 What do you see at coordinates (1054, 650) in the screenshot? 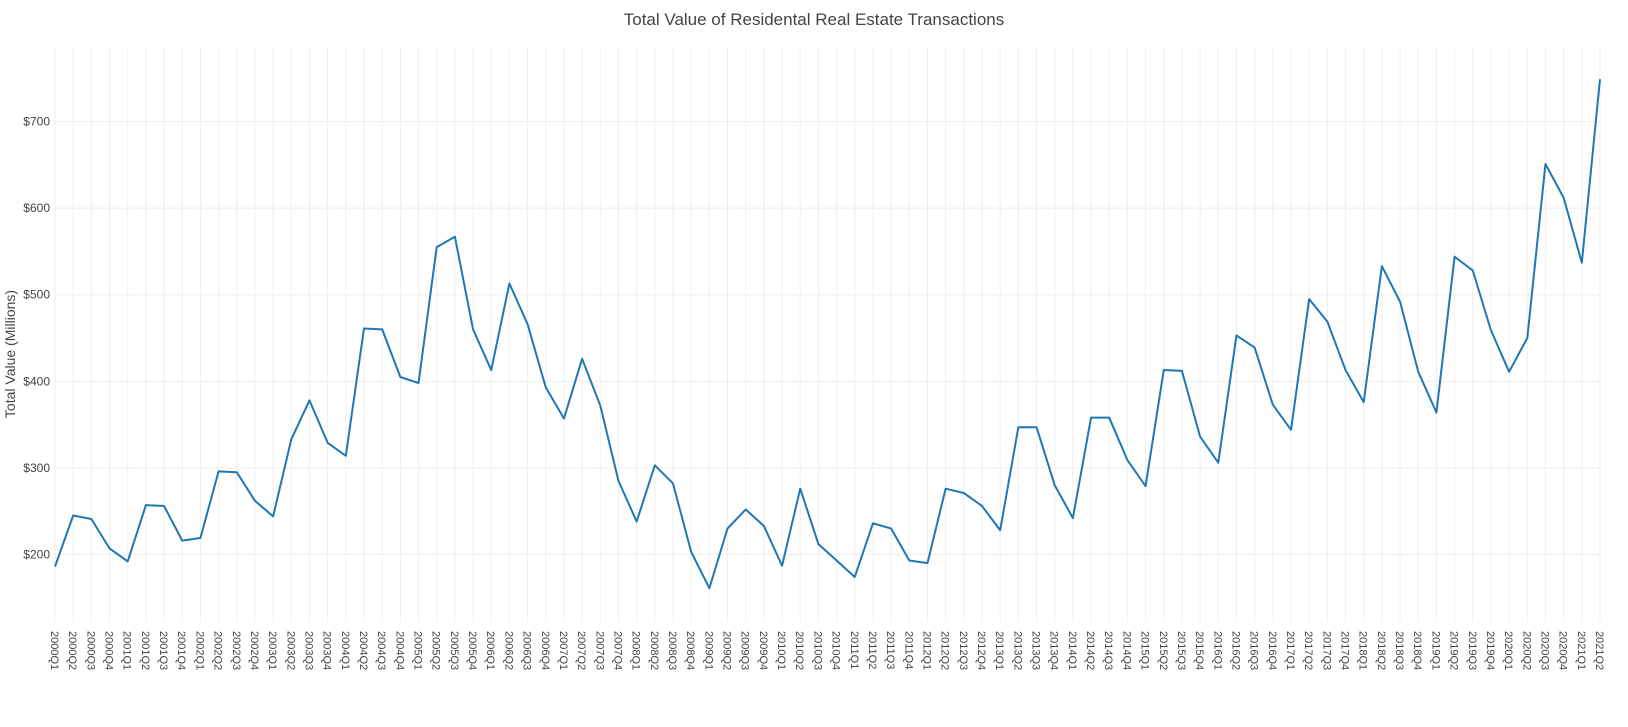
I see `x-tick-label: 2013Q4` at bounding box center [1054, 650].